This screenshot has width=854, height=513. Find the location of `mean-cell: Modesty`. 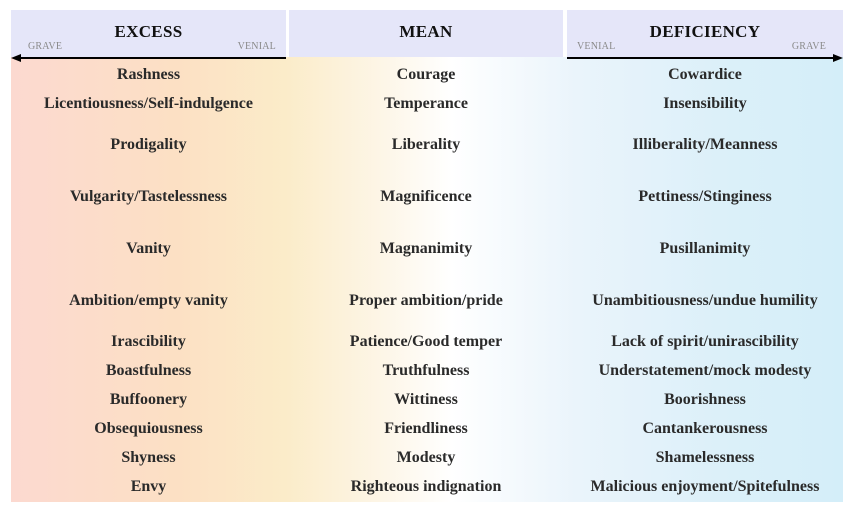

mean-cell: Modesty is located at coordinates (426, 457).